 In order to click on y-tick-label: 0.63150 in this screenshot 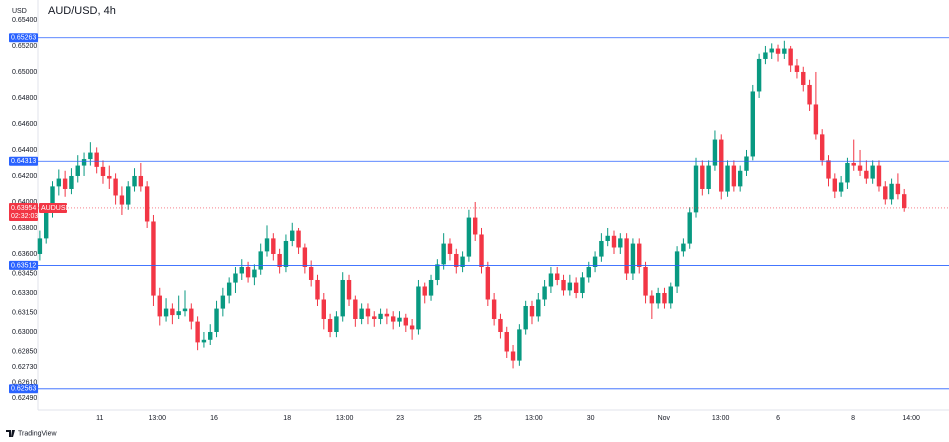, I will do `click(24, 312)`.